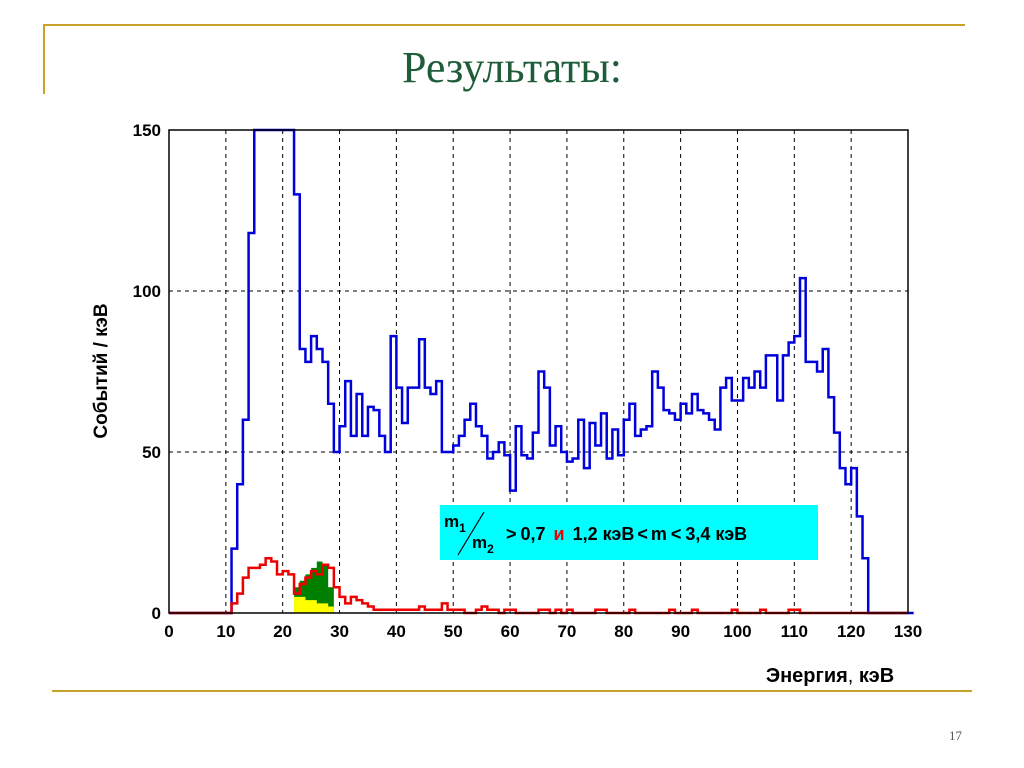 This screenshot has height=768, width=1024. What do you see at coordinates (851, 631) in the screenshot?
I see `x-tick-label: 120` at bounding box center [851, 631].